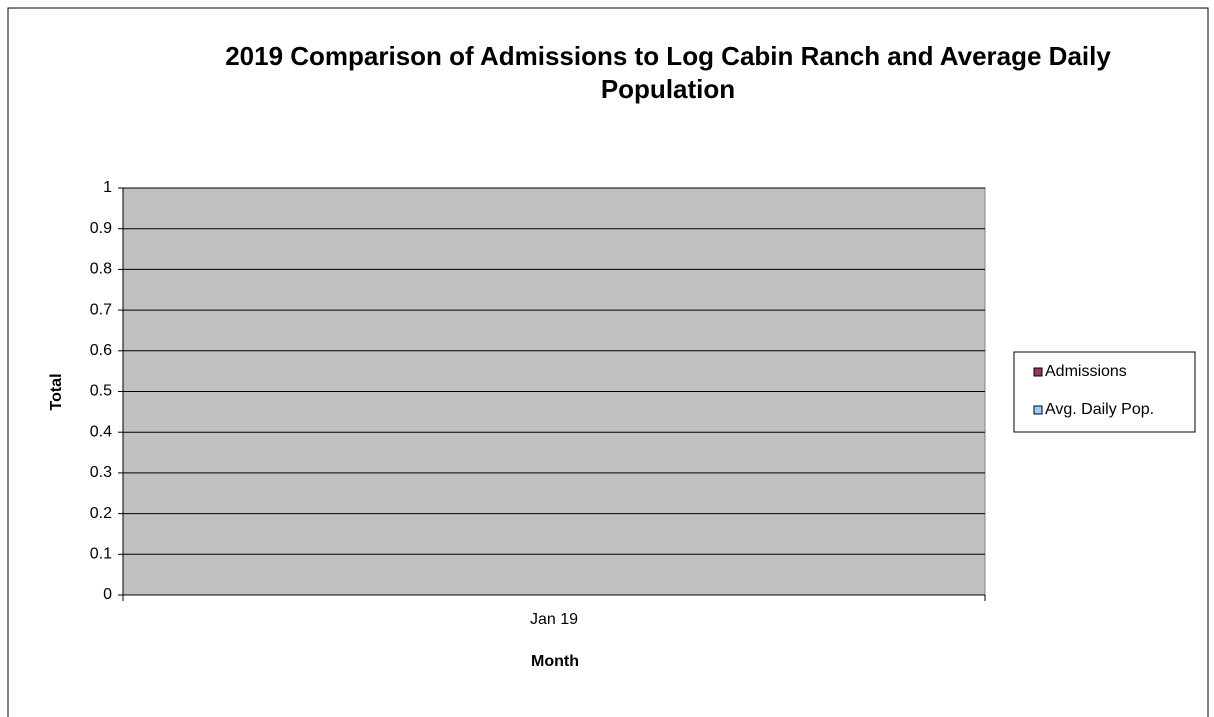  What do you see at coordinates (554, 619) in the screenshot?
I see `x-tick-label: Jan 19` at bounding box center [554, 619].